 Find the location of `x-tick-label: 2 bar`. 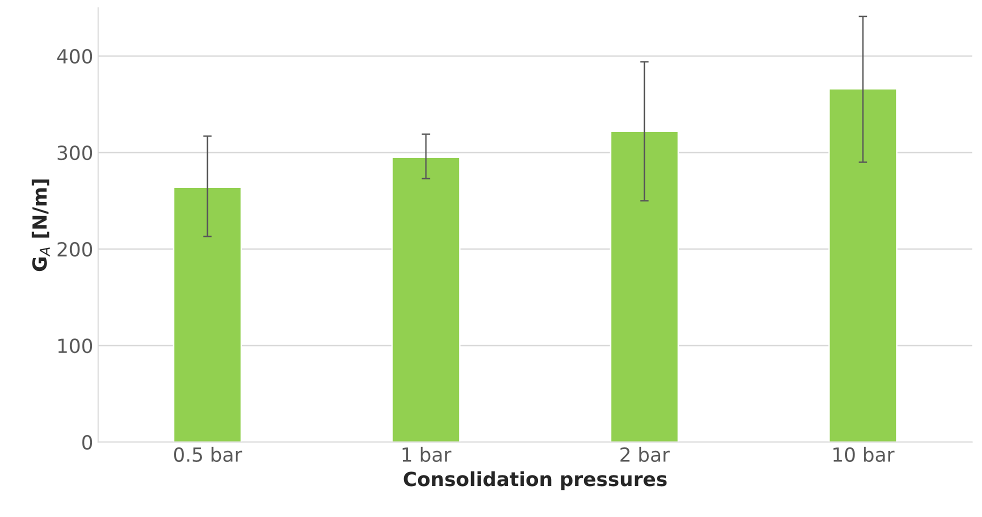

x-tick-label: 2 bar is located at coordinates (645, 454).